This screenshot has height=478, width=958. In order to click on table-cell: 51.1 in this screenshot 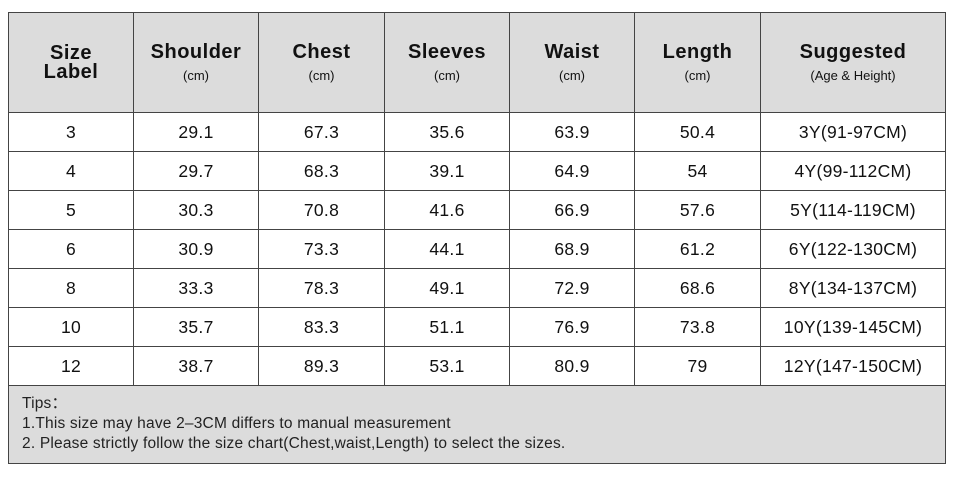, I will do `click(447, 327)`.